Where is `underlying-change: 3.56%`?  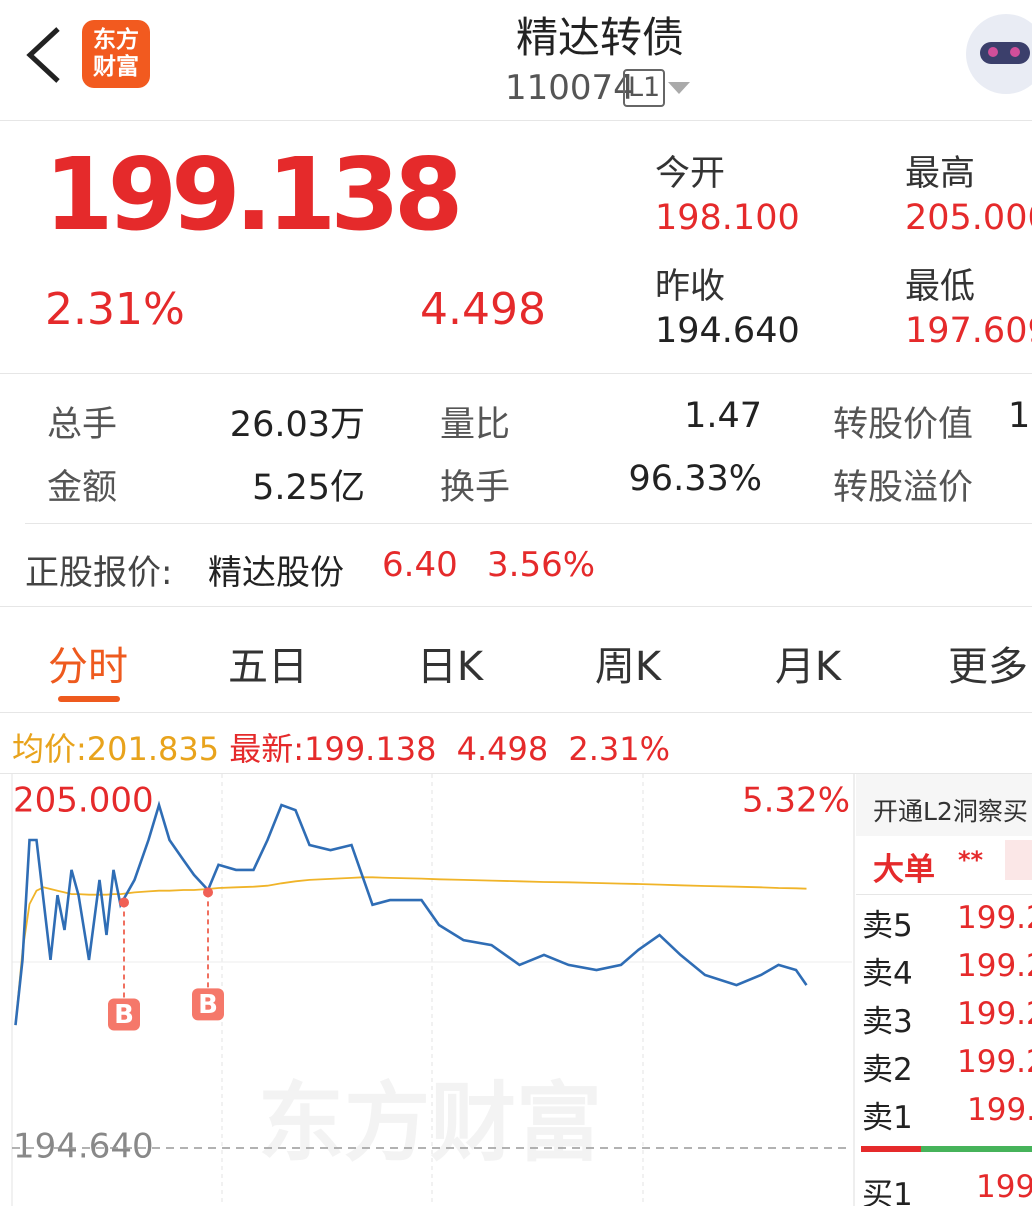 underlying-change: 3.56% is located at coordinates (541, 565).